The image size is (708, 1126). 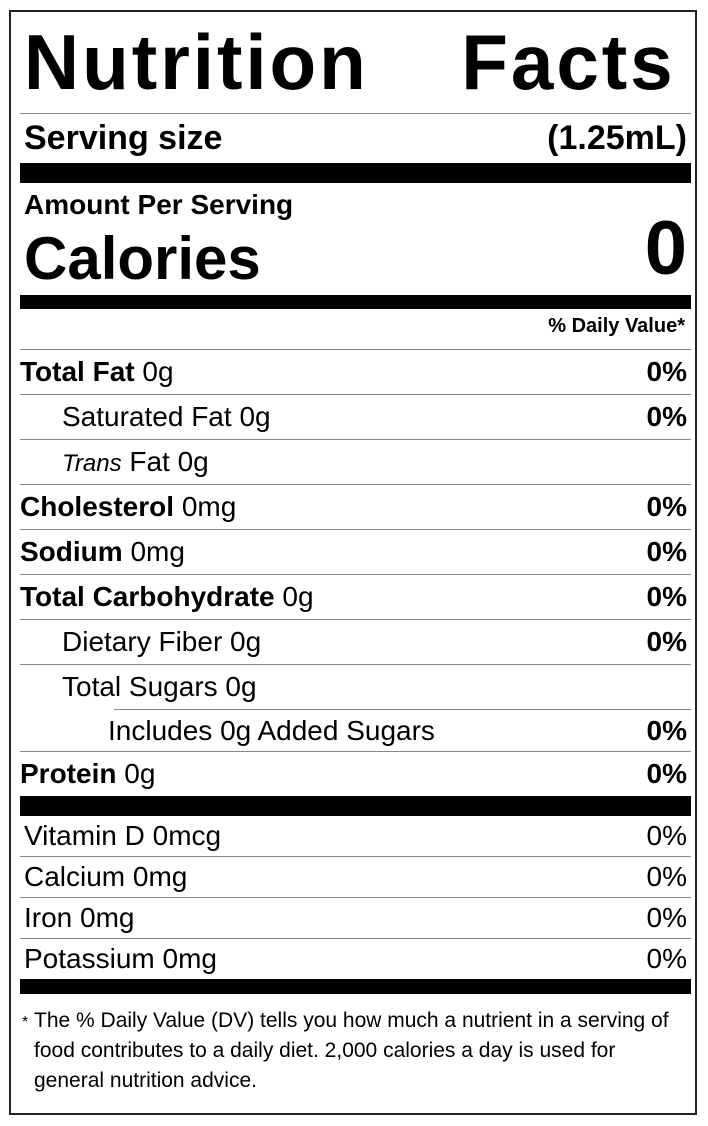 What do you see at coordinates (123, 835) in the screenshot?
I see `vitamin-text: Vitamin D 0mcg` at bounding box center [123, 835].